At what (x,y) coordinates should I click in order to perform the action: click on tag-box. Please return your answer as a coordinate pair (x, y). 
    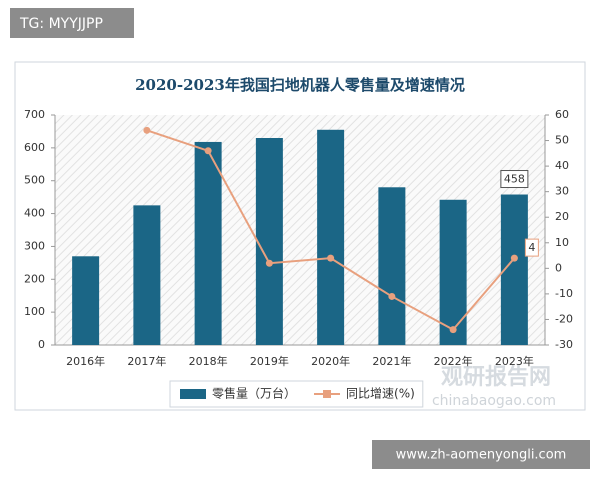
    Looking at the image, I should click on (72, 23).